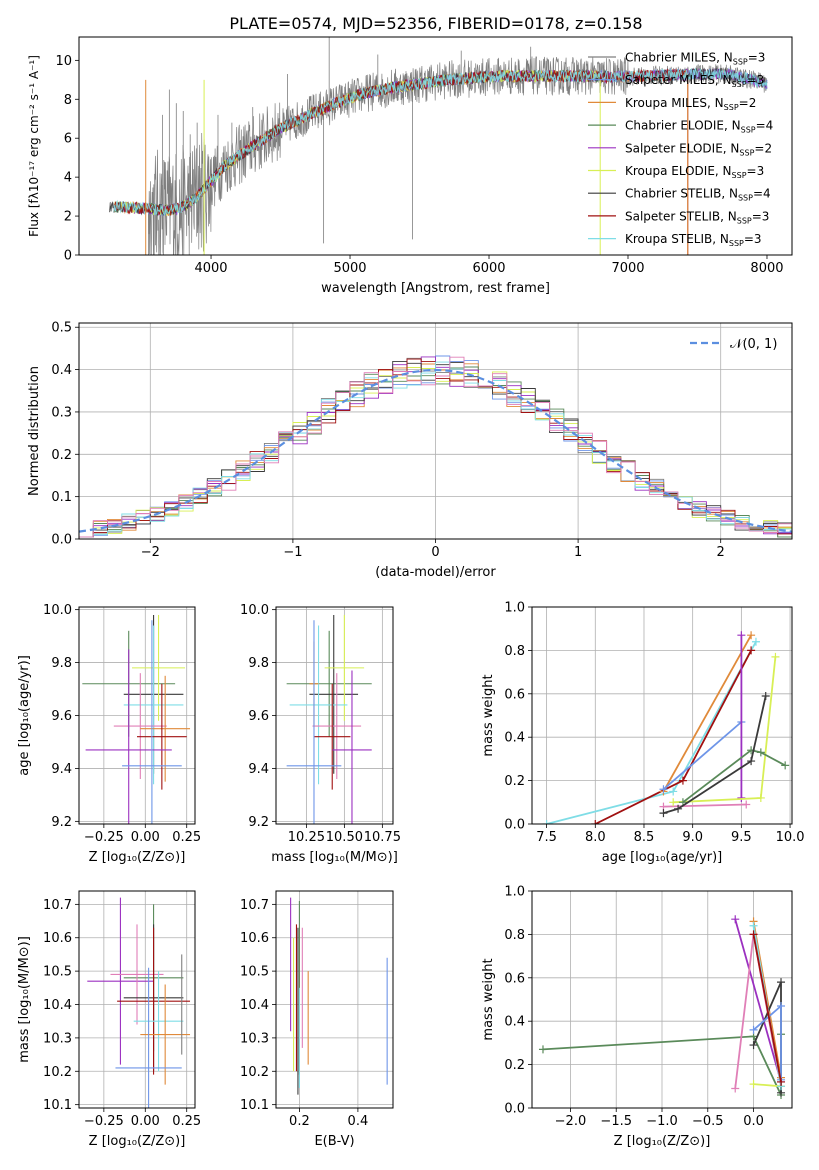  Describe the element at coordinates (435, 450) in the screenshot. I see `gaussian-curve` at that location.